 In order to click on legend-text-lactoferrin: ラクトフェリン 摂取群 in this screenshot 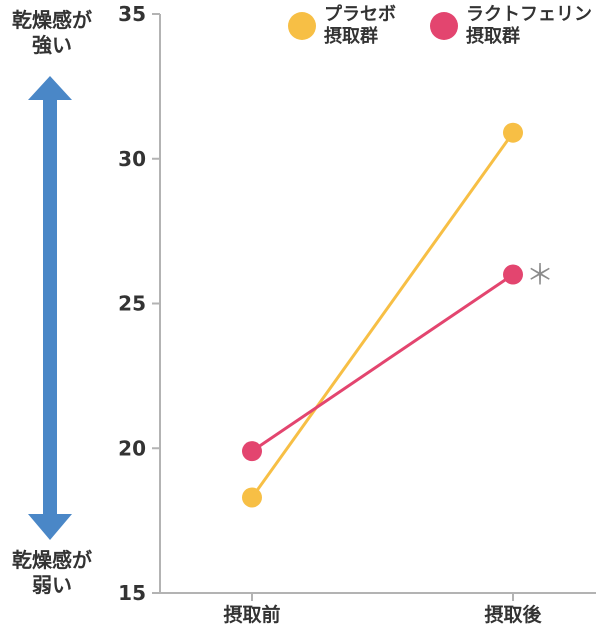, I will do `click(529, 26)`.